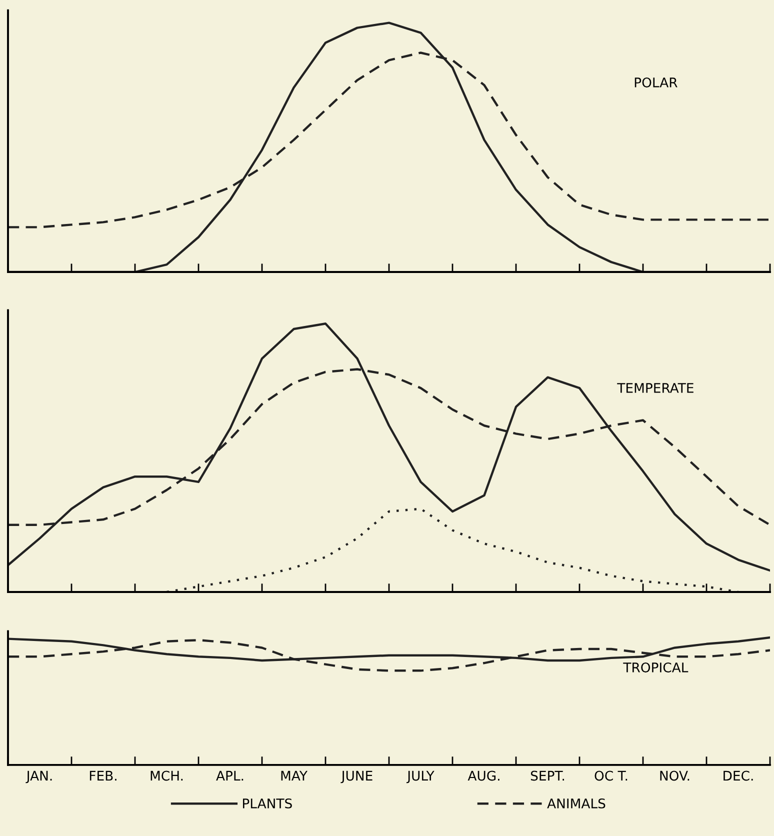  I want to click on x-tick-label: MCH., so click(166, 775).